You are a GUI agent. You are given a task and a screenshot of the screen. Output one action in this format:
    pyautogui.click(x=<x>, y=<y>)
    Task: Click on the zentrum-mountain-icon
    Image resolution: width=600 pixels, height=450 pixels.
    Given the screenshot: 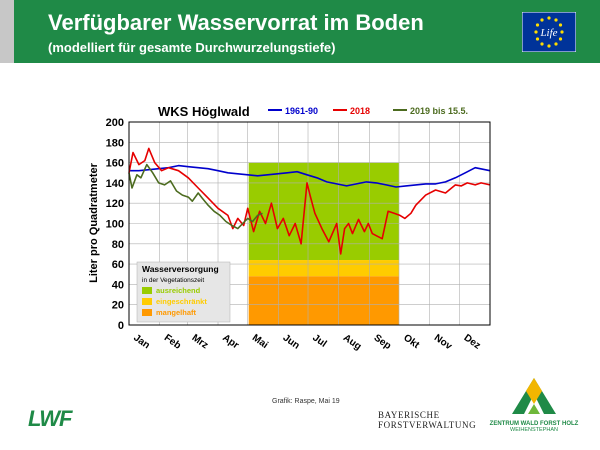 What is the action you would take?
    pyautogui.click(x=534, y=396)
    